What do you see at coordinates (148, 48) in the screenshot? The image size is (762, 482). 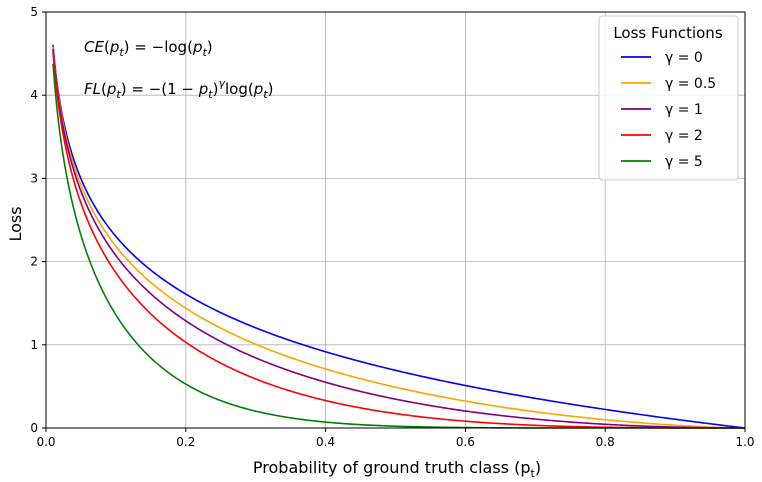 I see `ce-formula-annotation: CE(pt) = −log(pt)` at bounding box center [148, 48].